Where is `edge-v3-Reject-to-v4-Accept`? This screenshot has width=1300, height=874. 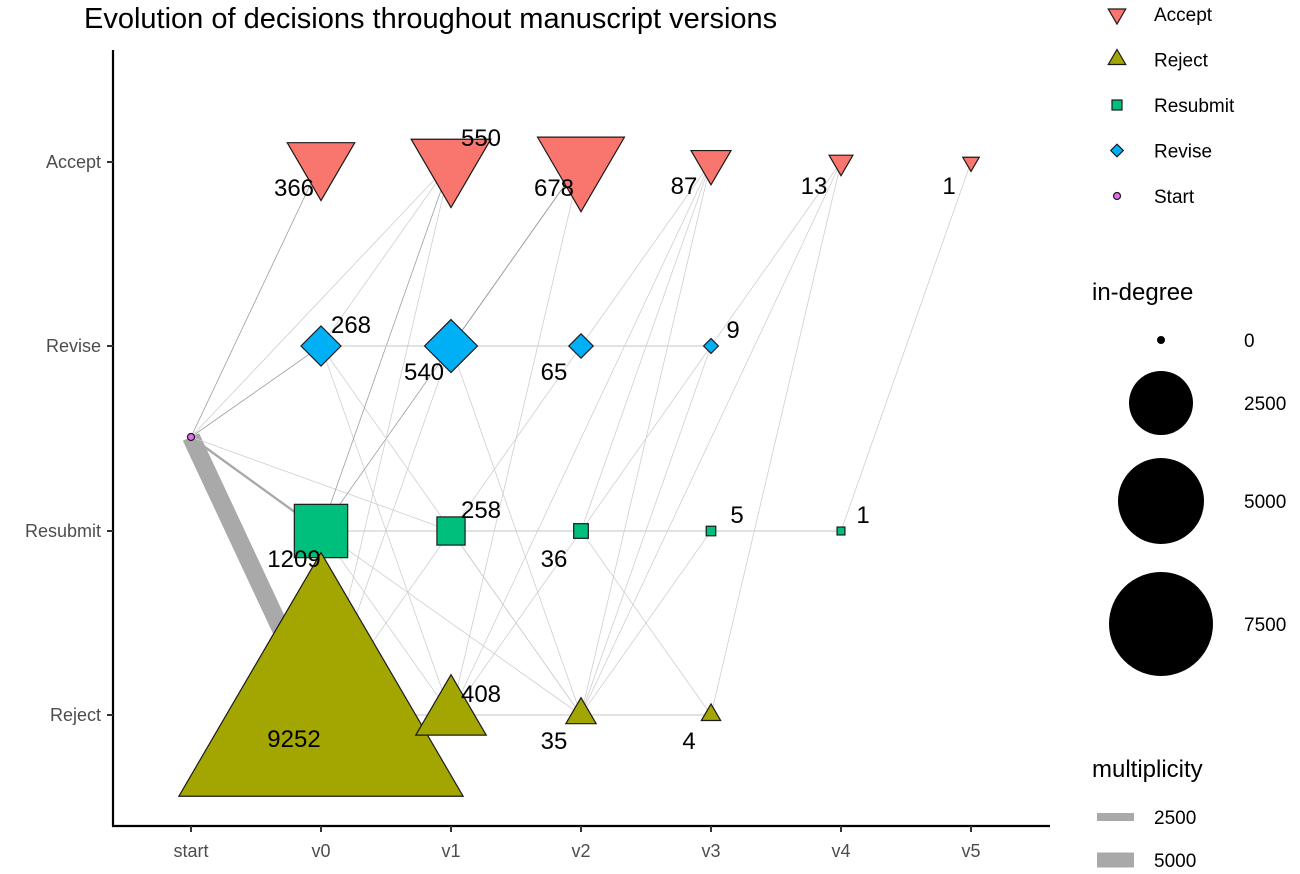
edge-v3-Reject-to-v4-Accept is located at coordinates (776, 438).